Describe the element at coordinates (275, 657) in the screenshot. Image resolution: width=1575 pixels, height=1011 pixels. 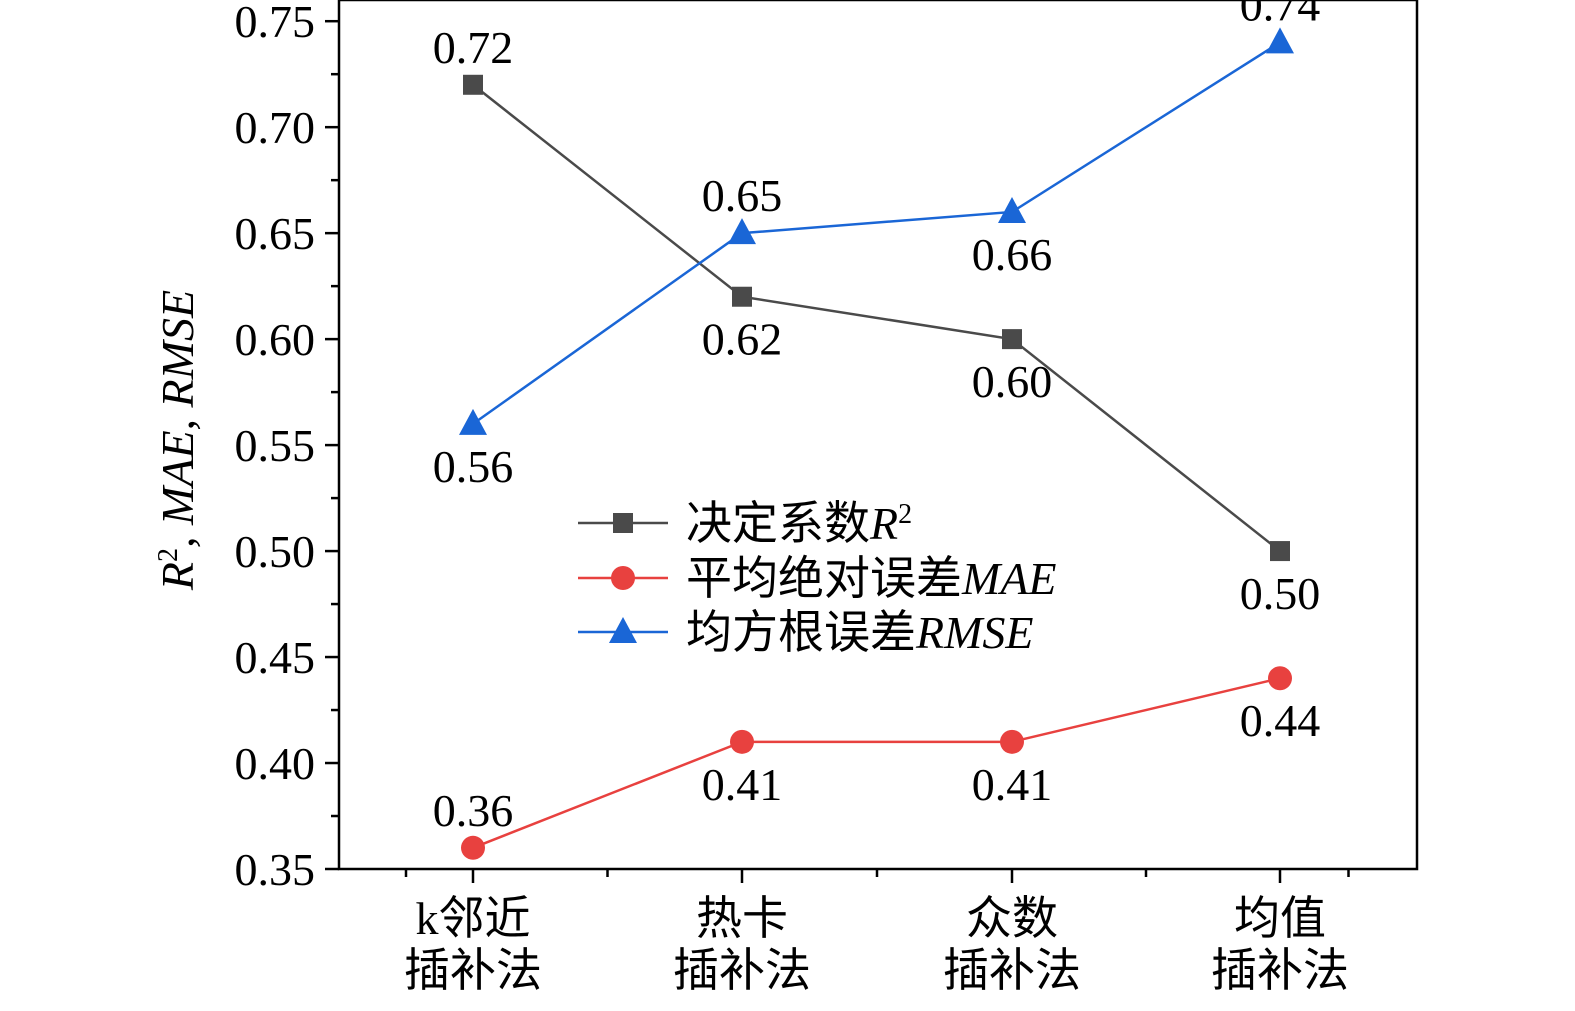
I see `y-tick-label: 0.45` at that location.